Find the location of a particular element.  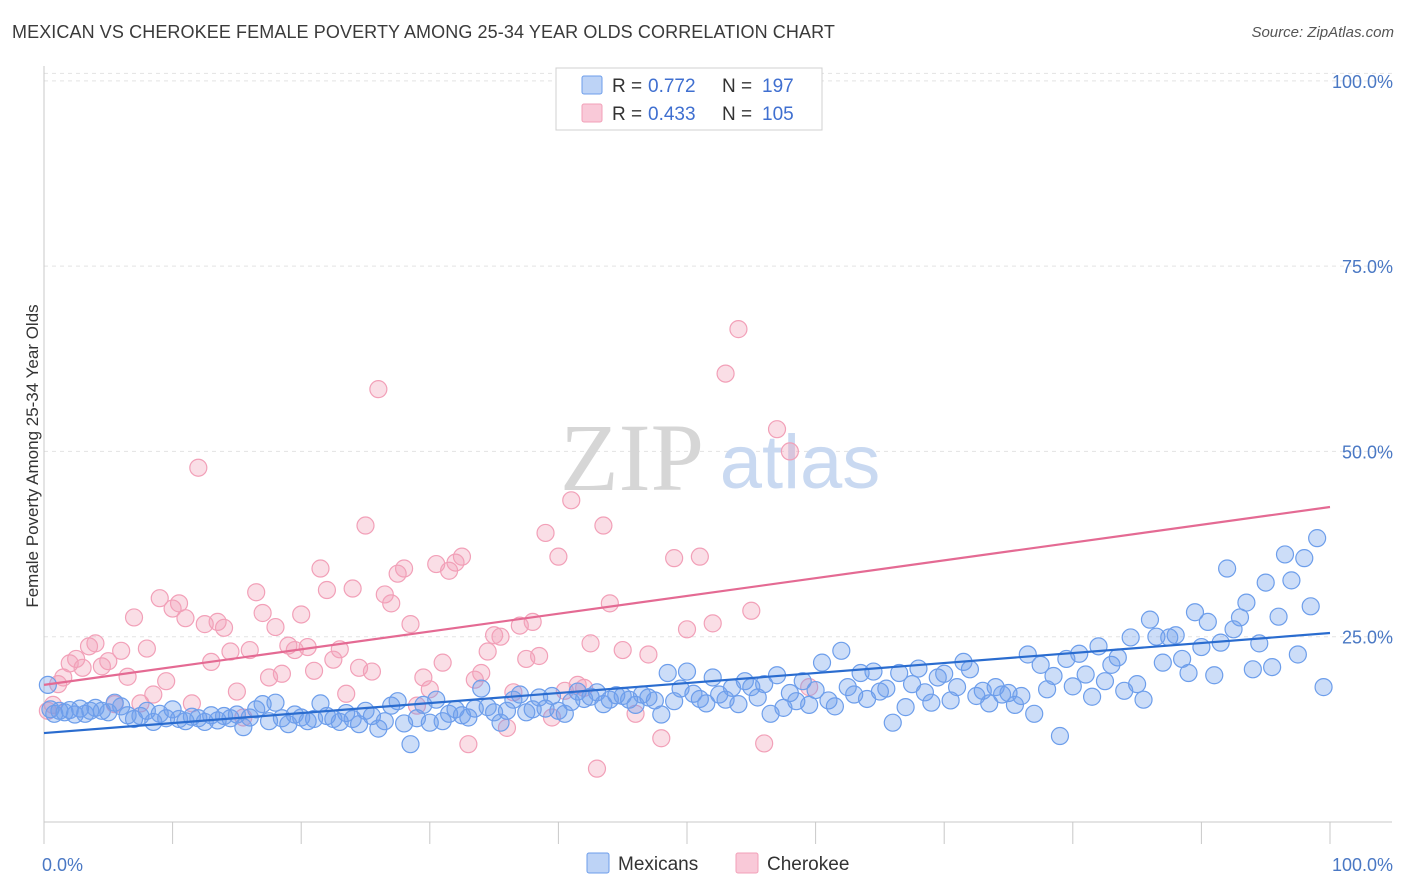

x-tick-label-0: 0.0% is located at coordinates (62, 865).